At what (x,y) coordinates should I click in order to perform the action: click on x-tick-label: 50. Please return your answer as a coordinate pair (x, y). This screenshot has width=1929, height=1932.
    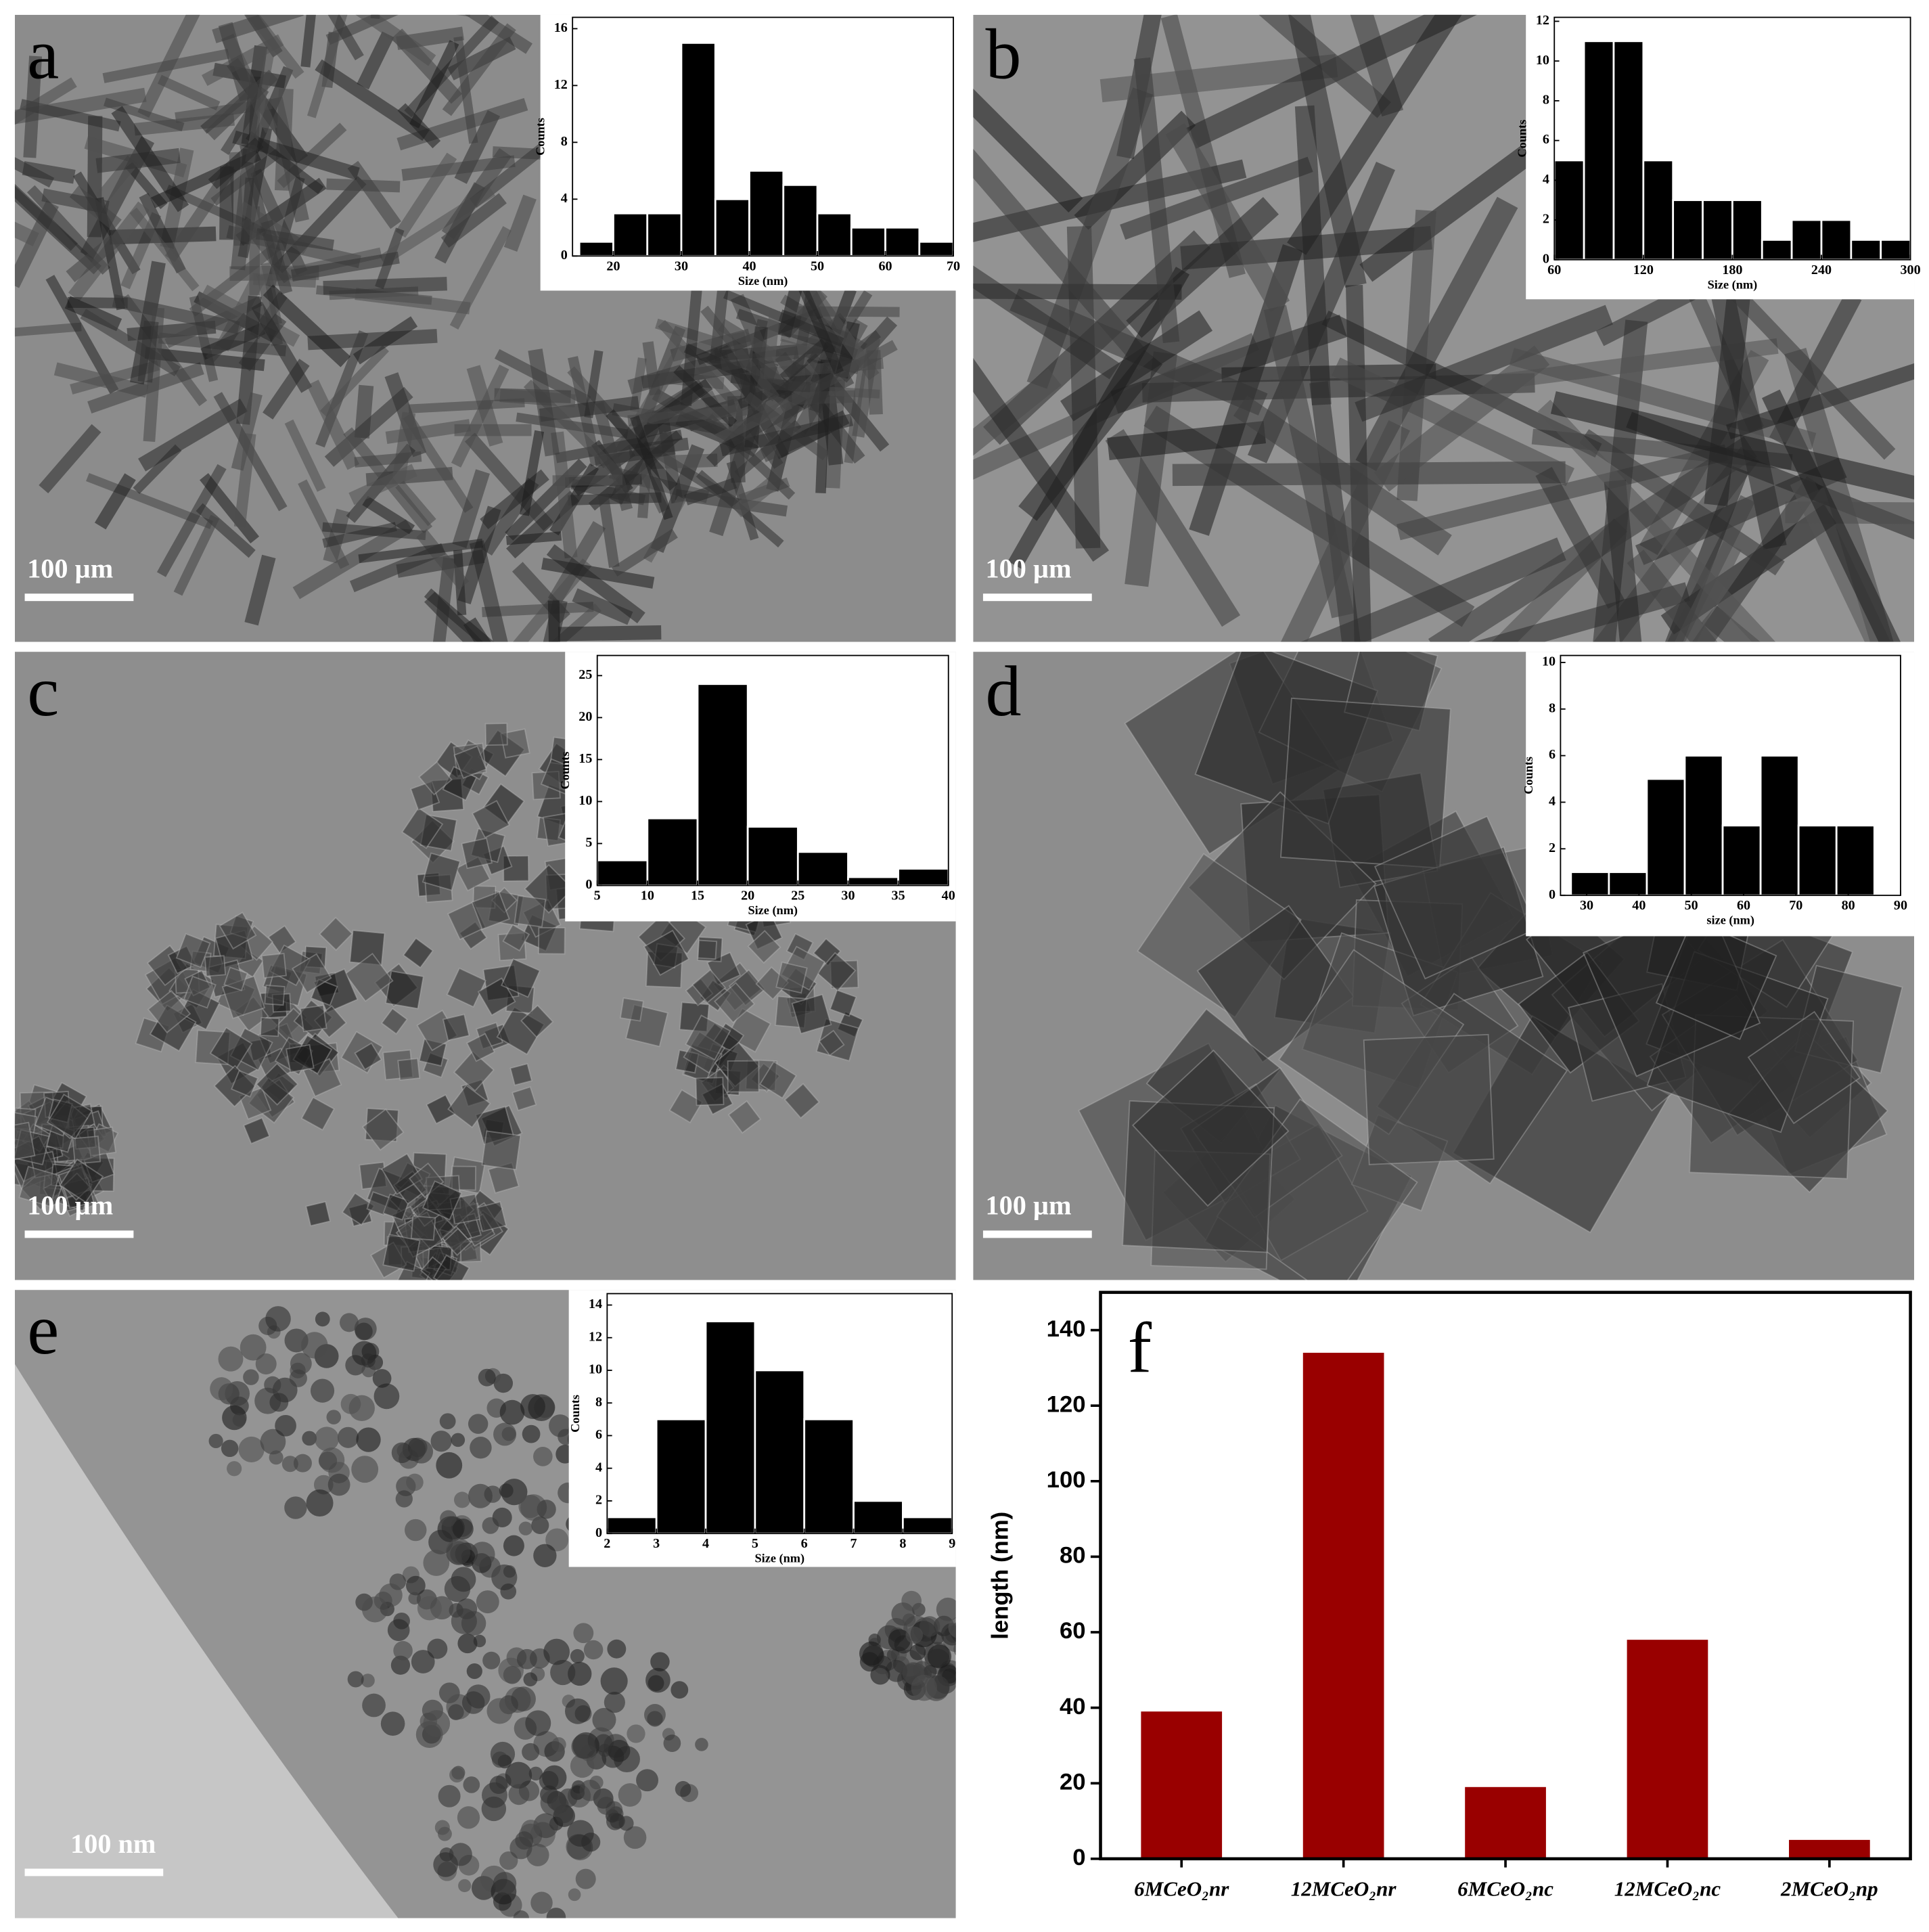
    Looking at the image, I should click on (1691, 905).